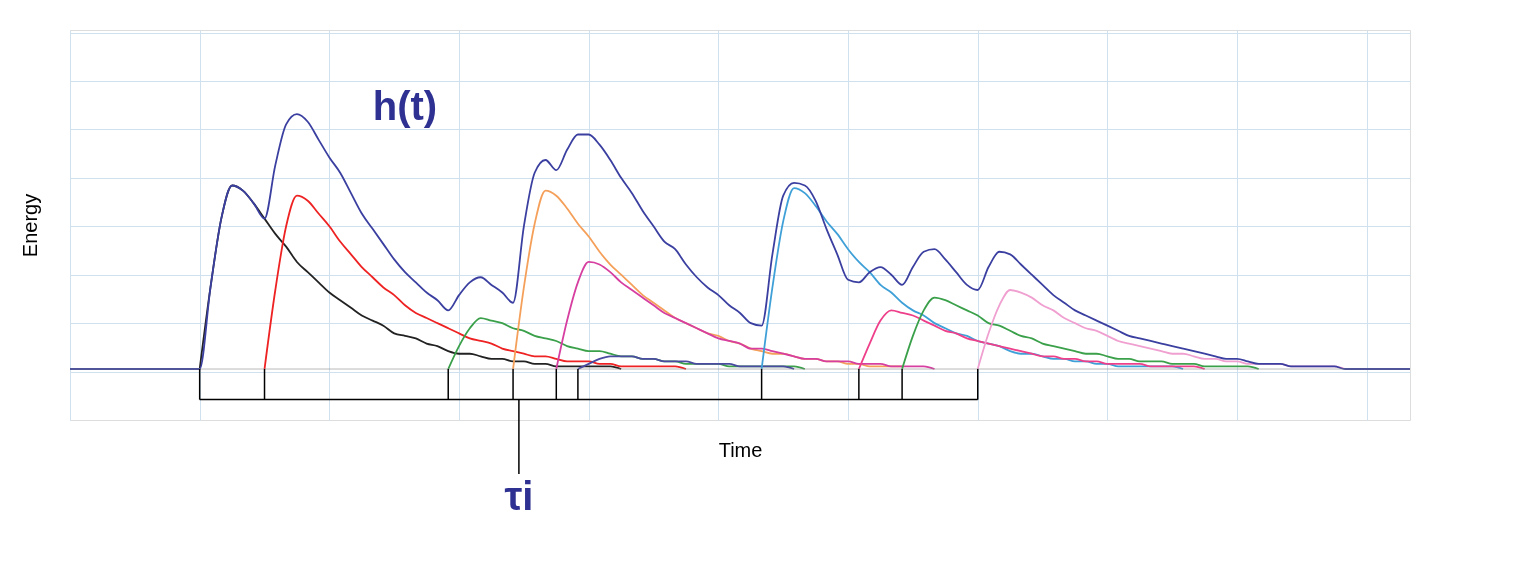  Describe the element at coordinates (405, 106) in the screenshot. I see `annotation: h(t)` at that location.